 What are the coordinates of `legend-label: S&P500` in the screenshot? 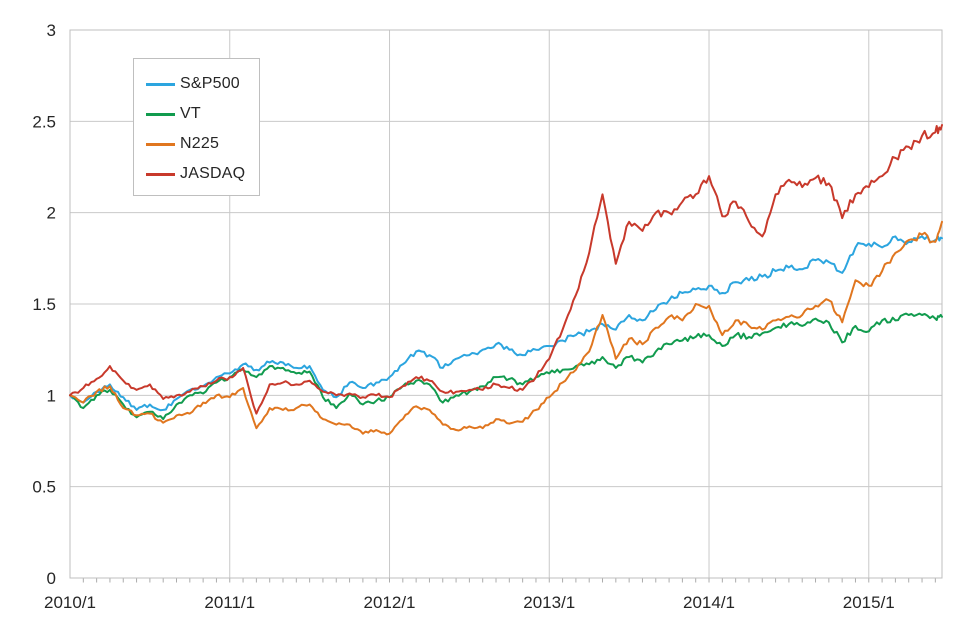 It's located at (210, 83).